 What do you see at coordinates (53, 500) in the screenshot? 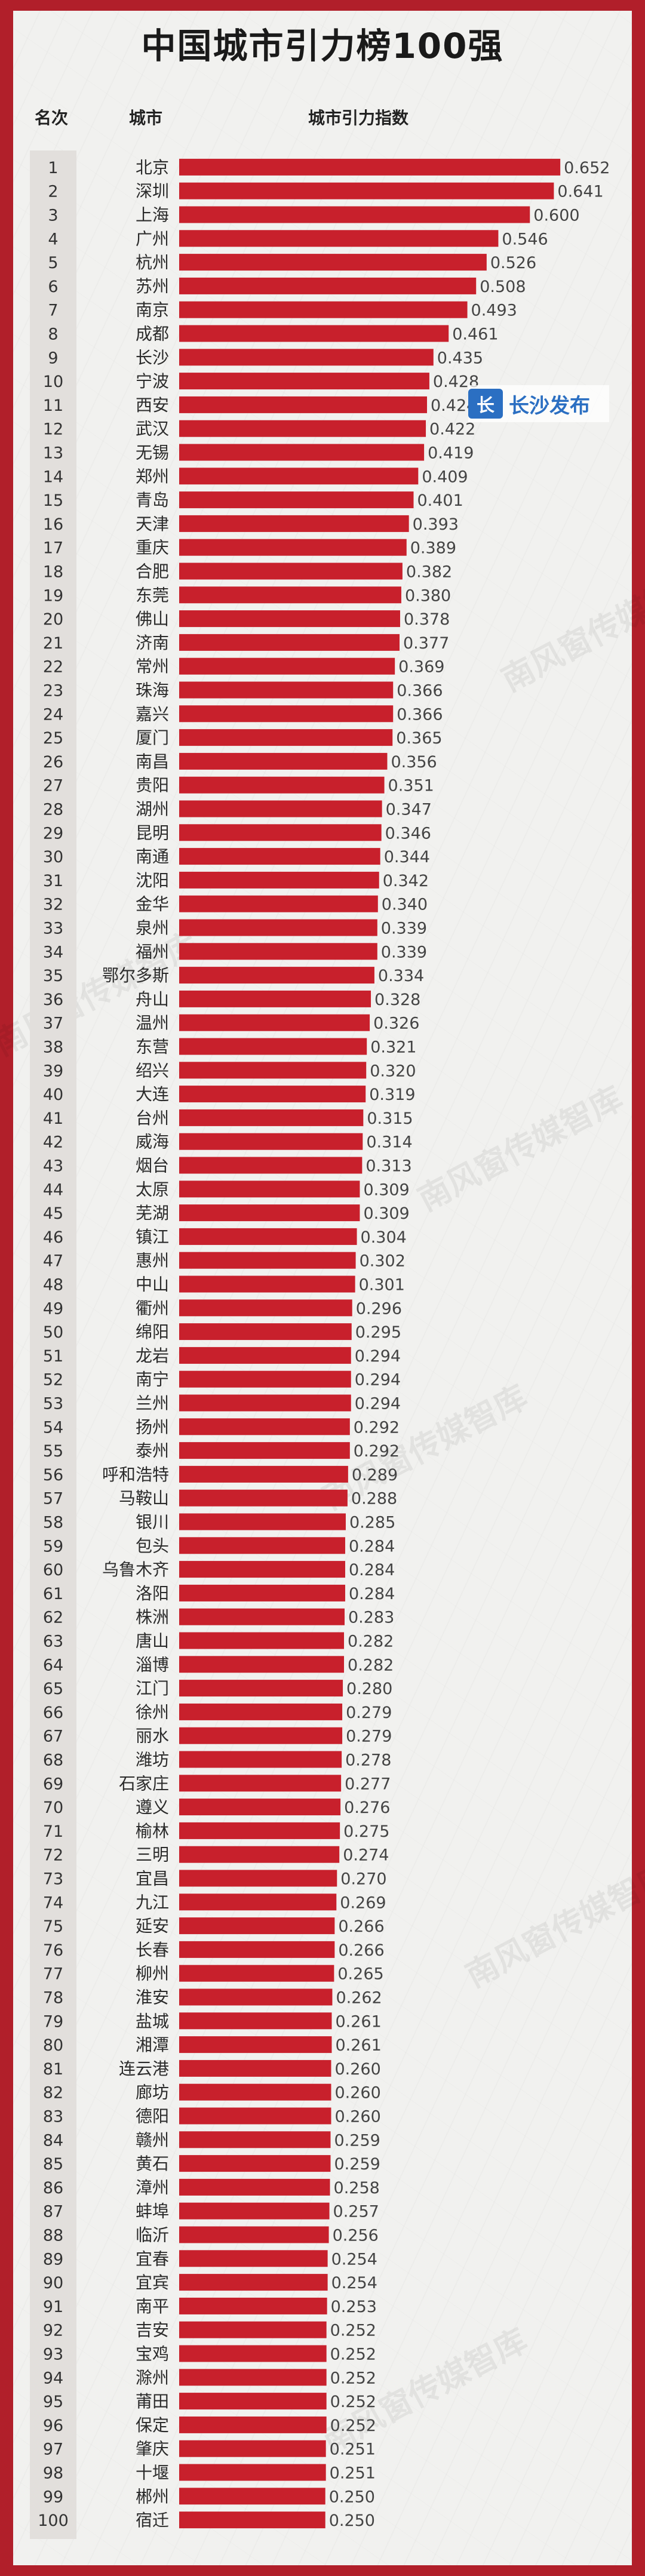
I see `rank-label: 15` at bounding box center [53, 500].